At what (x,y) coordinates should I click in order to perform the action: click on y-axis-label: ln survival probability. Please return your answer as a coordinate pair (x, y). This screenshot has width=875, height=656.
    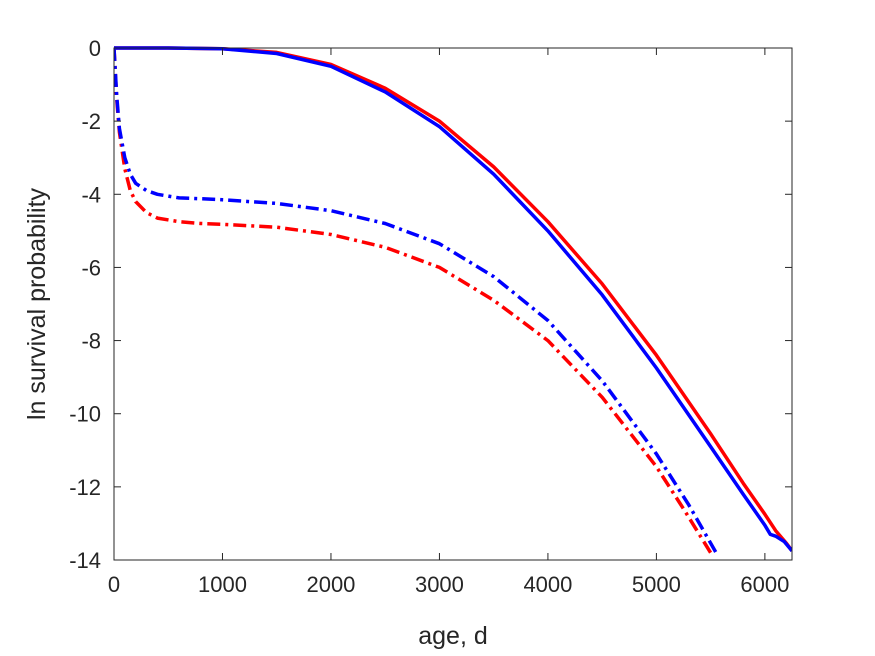
    Looking at the image, I should click on (37, 303).